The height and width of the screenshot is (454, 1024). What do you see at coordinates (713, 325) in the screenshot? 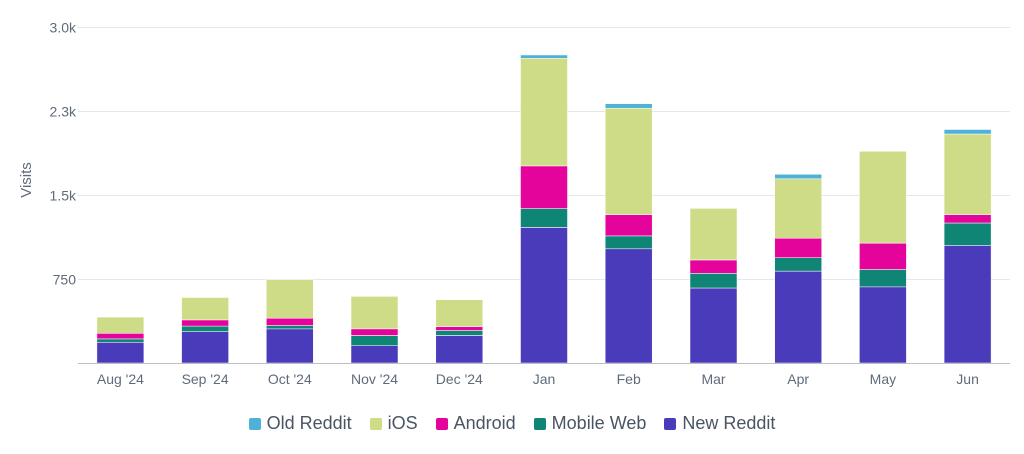
I see `bar-segment-new-reddit-mar` at bounding box center [713, 325].